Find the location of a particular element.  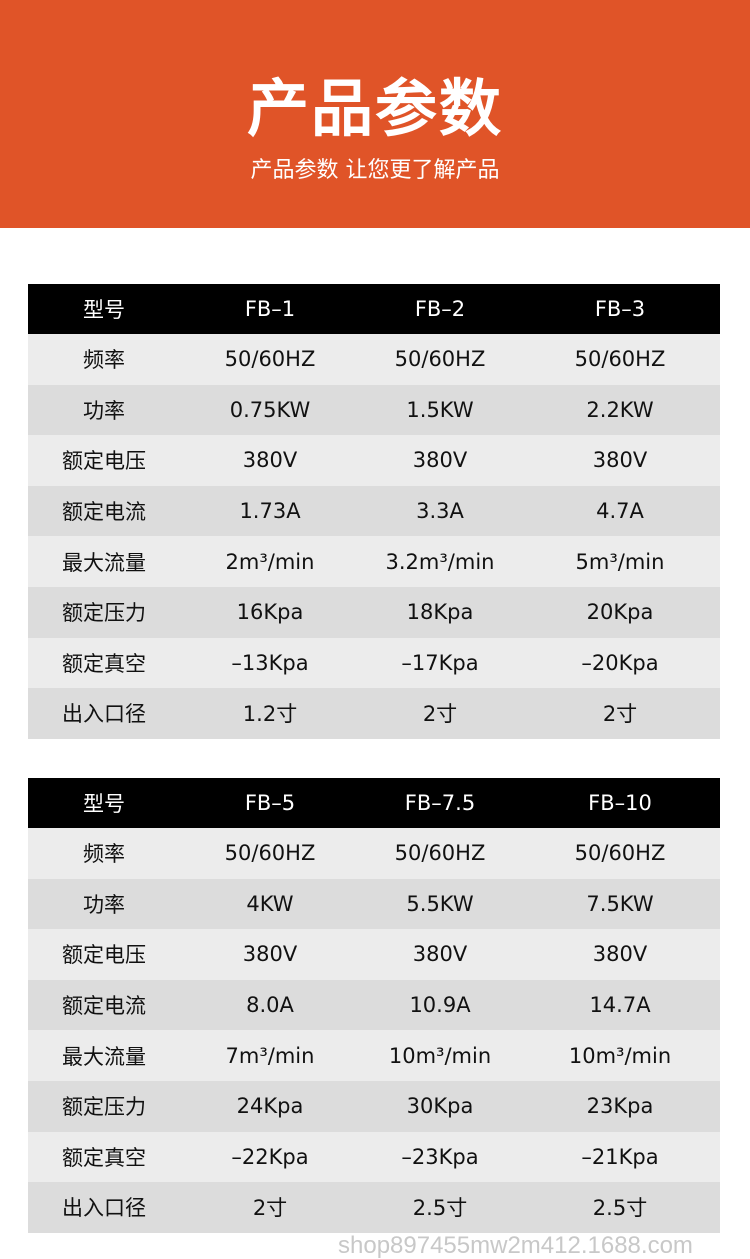

table-row: 功率 0.75KW 1.5KW 2.2KW is located at coordinates (374, 410).